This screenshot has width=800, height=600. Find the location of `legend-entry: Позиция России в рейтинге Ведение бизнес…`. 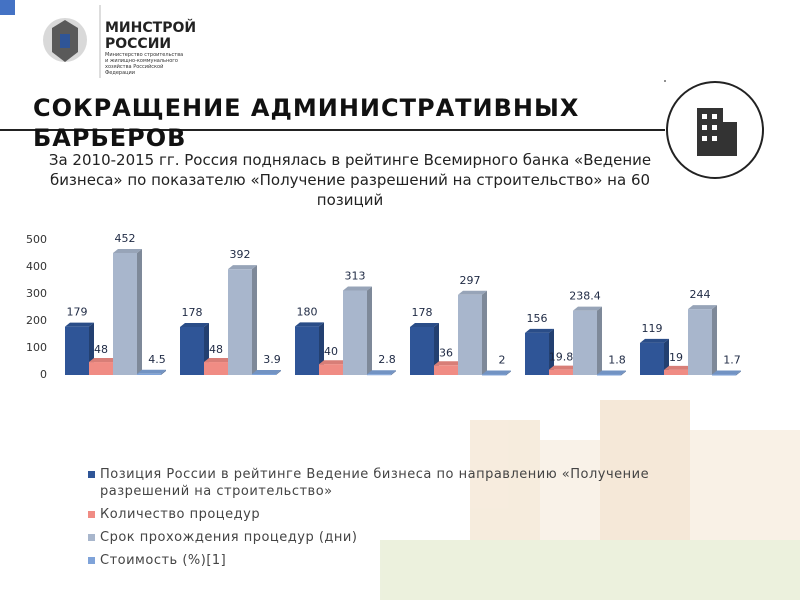

legend-entry: Позиция России в рейтинге Ведение бизнес… is located at coordinates (388, 483).